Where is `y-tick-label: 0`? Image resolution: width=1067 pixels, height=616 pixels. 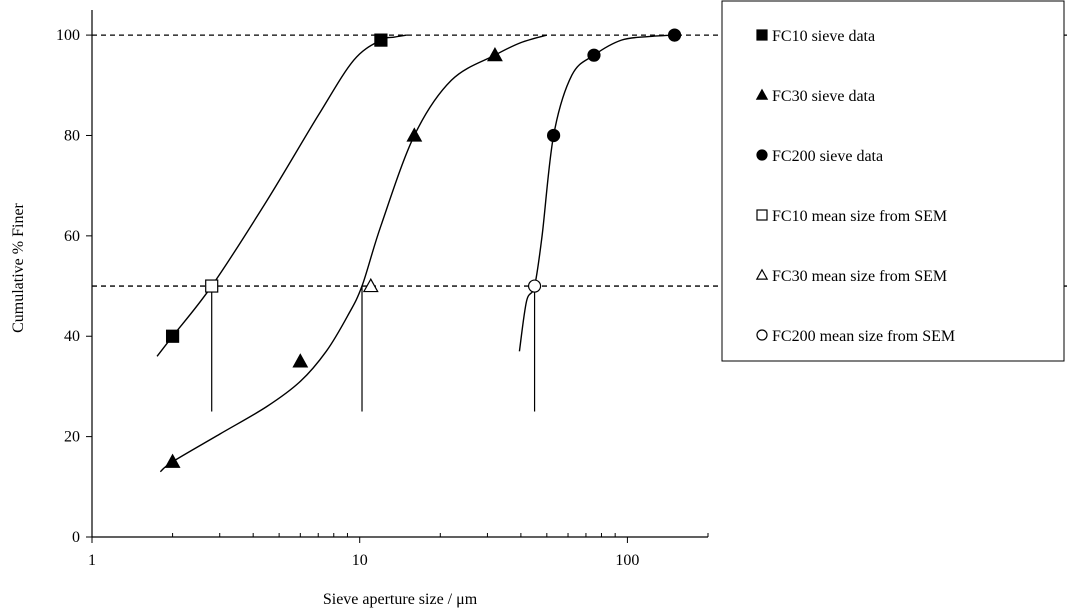
y-tick-label: 0 is located at coordinates (76, 537).